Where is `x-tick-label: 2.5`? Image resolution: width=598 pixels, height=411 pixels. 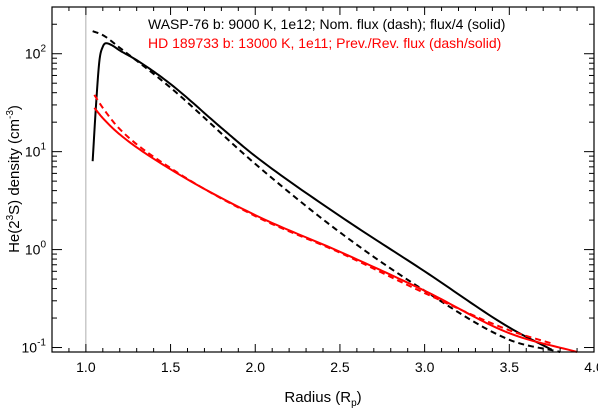 x-tick-label: 2.5 is located at coordinates (340, 367).